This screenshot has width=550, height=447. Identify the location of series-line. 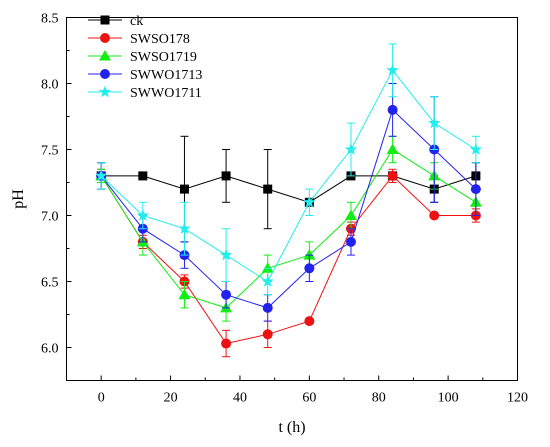
(289, 189).